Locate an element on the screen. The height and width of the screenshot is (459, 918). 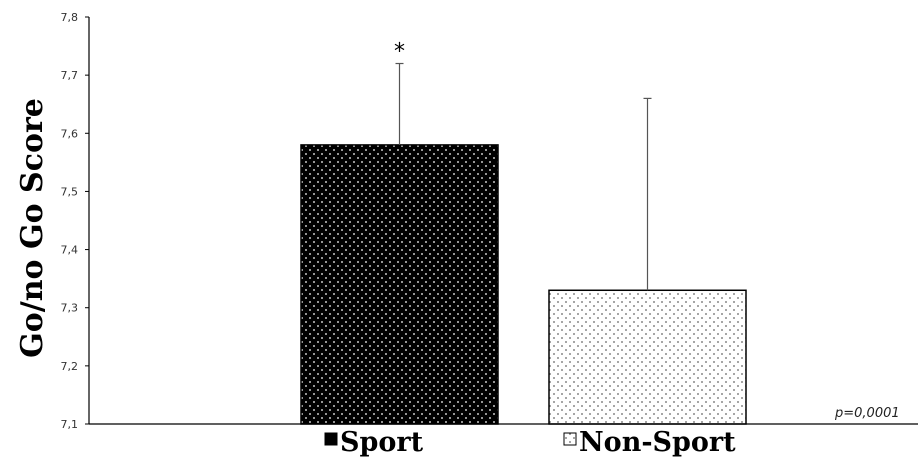
y-tick-label: 7,2 is located at coordinates (70, 366).